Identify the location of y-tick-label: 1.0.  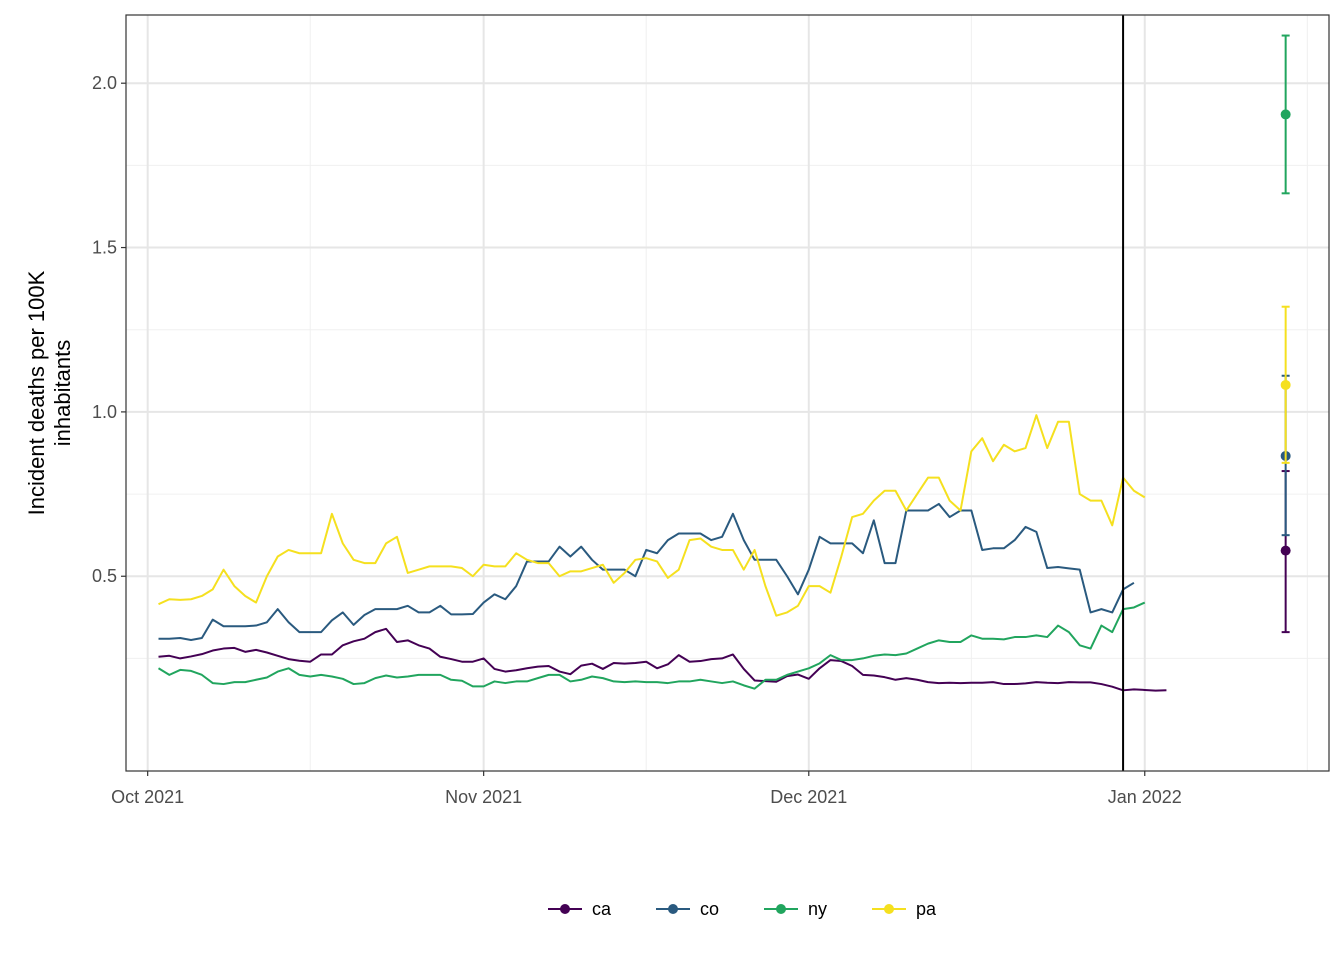
(104, 412).